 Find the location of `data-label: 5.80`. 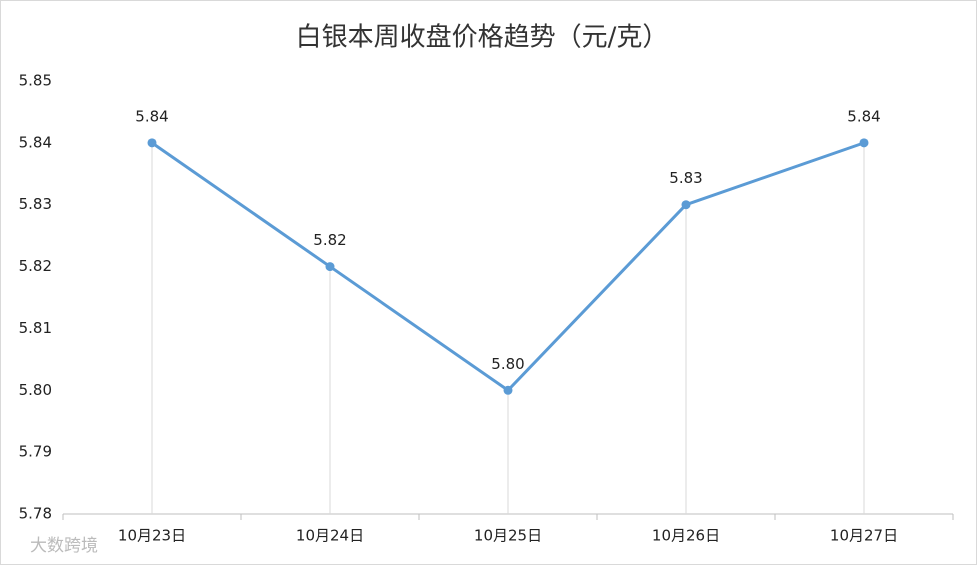

data-label: 5.80 is located at coordinates (507, 364).